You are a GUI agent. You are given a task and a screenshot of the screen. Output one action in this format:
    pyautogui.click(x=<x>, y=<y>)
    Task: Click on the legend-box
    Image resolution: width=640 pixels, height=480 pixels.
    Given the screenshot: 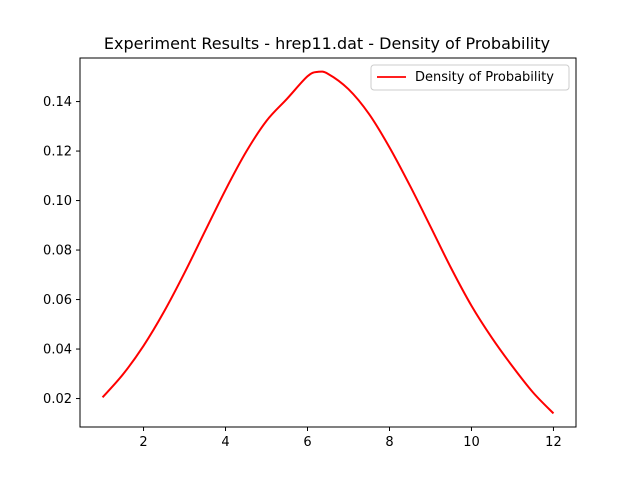 What is the action you would take?
    pyautogui.click(x=470, y=77)
    